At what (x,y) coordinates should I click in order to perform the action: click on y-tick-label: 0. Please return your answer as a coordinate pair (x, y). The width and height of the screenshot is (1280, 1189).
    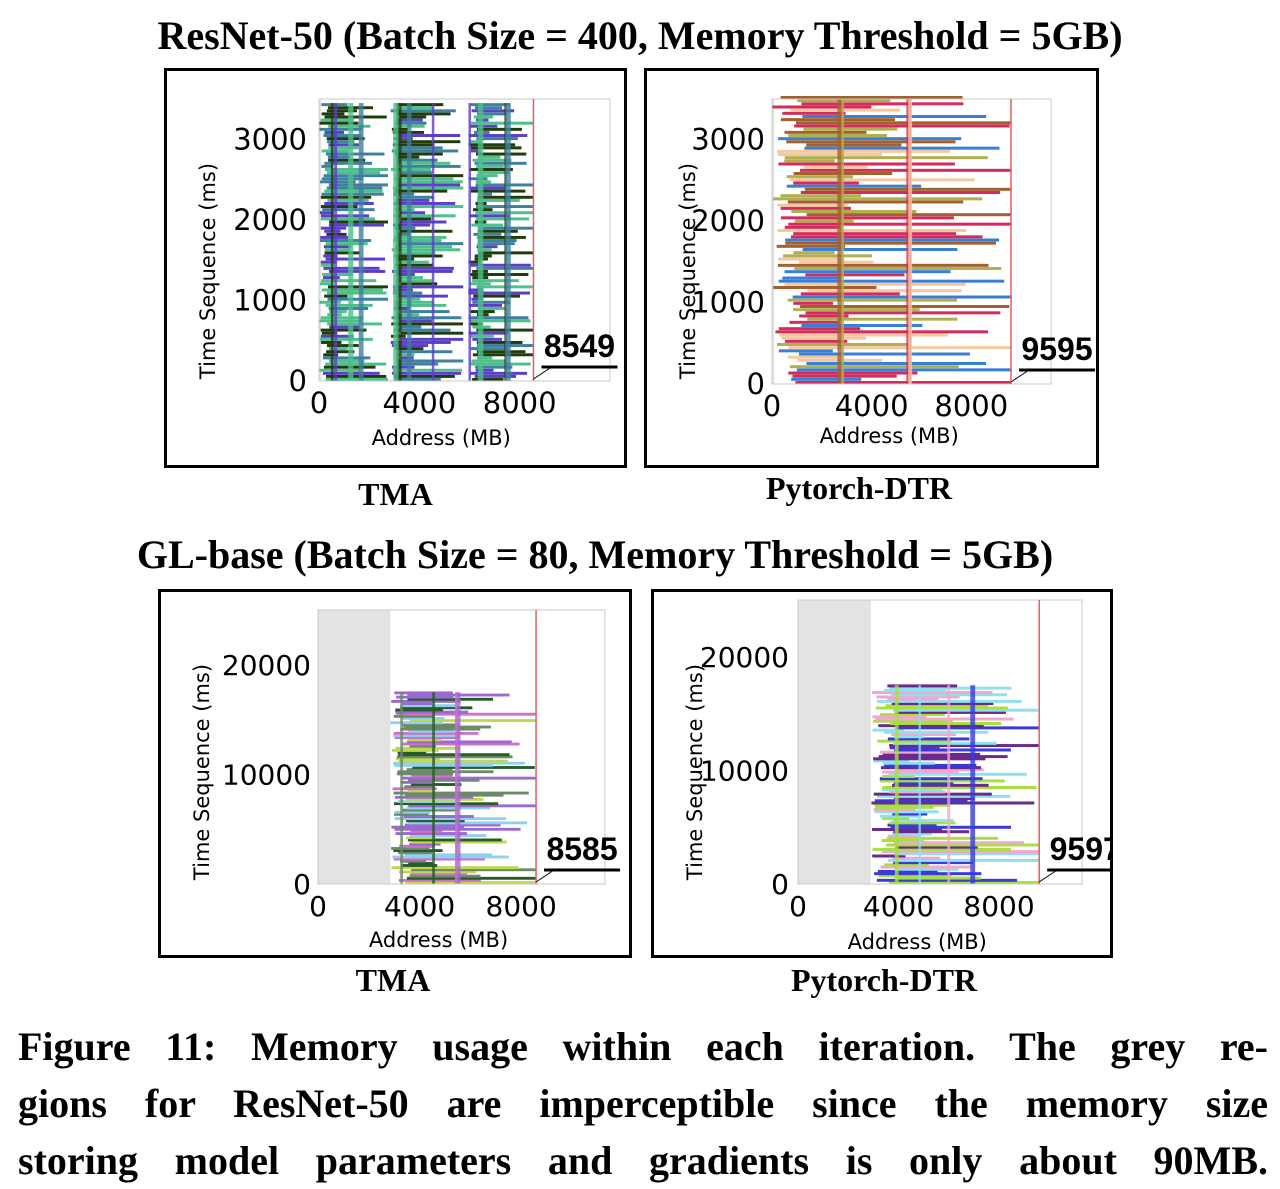
    Looking at the image, I should click on (298, 381).